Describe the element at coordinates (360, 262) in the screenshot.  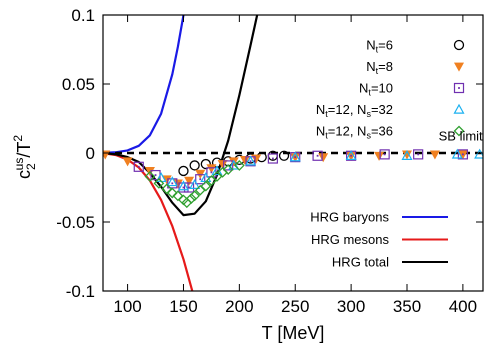
I see `legend-curve-label: HRG total` at that location.